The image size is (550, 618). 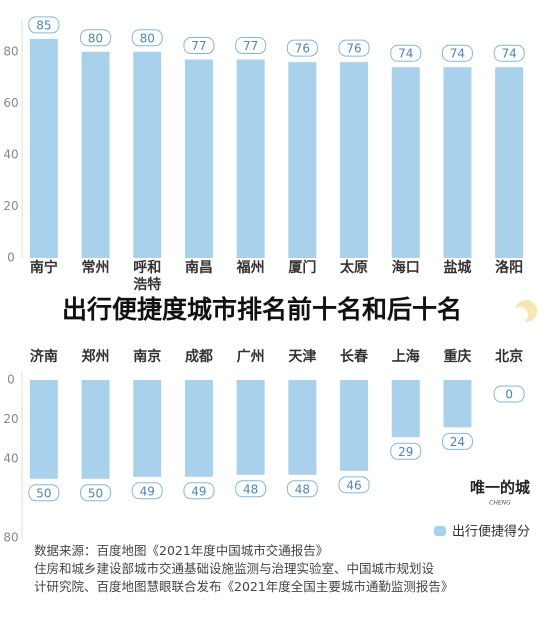 What do you see at coordinates (95, 357) in the screenshot?
I see `x-tick-label: 郑州` at bounding box center [95, 357].